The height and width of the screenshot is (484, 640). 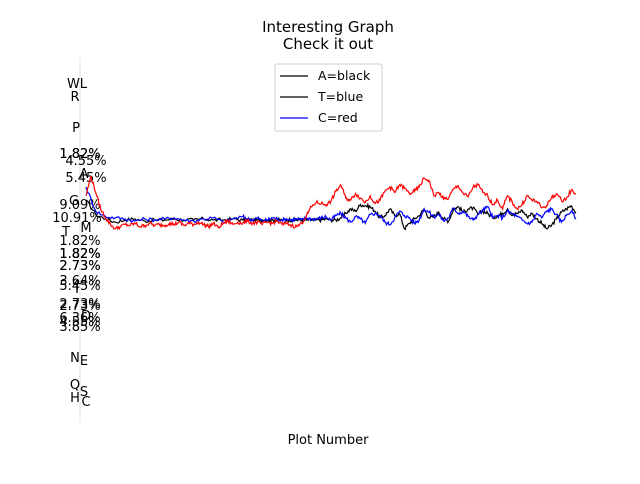 I want to click on series-layer, so click(x=331, y=203).